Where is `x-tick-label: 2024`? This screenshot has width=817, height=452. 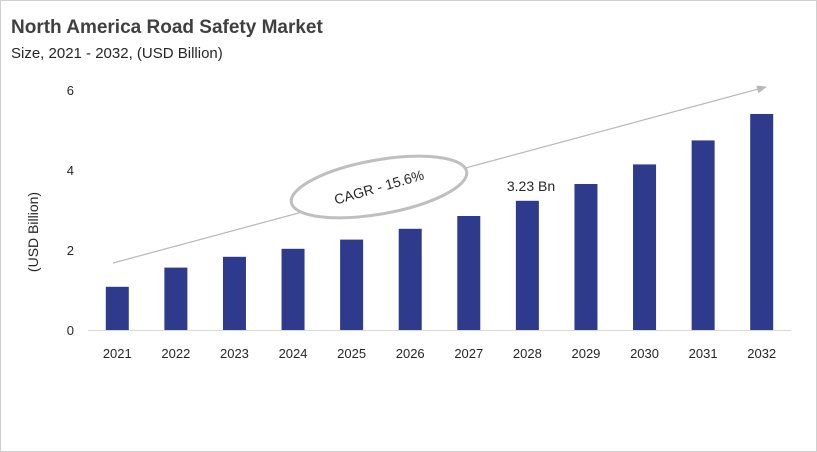 x-tick-label: 2024 is located at coordinates (293, 353).